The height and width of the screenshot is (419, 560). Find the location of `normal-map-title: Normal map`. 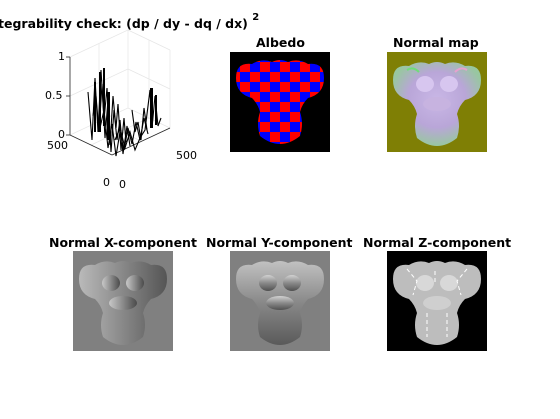

normal-map-title: Normal map is located at coordinates (436, 42).